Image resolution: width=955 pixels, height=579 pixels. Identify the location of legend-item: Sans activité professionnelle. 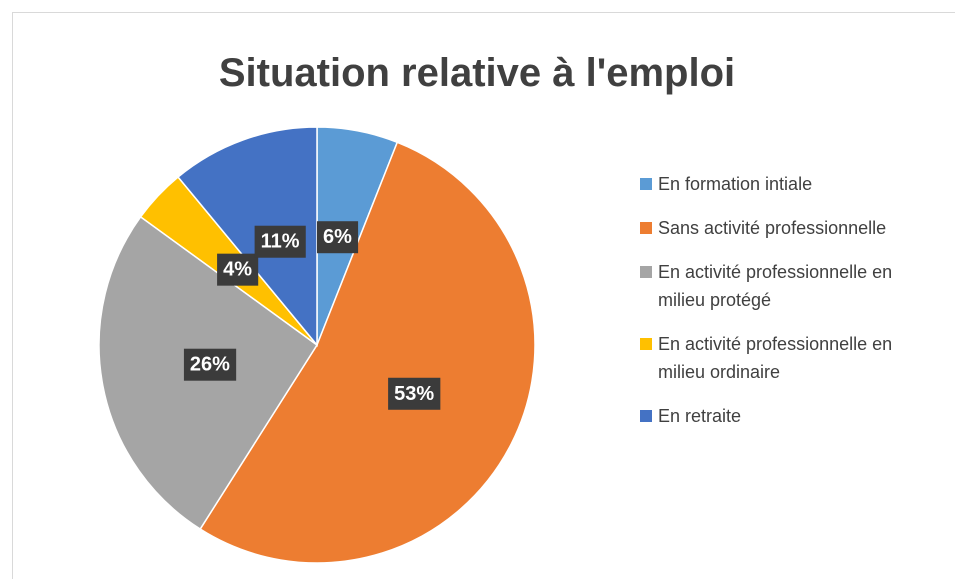
(790, 228).